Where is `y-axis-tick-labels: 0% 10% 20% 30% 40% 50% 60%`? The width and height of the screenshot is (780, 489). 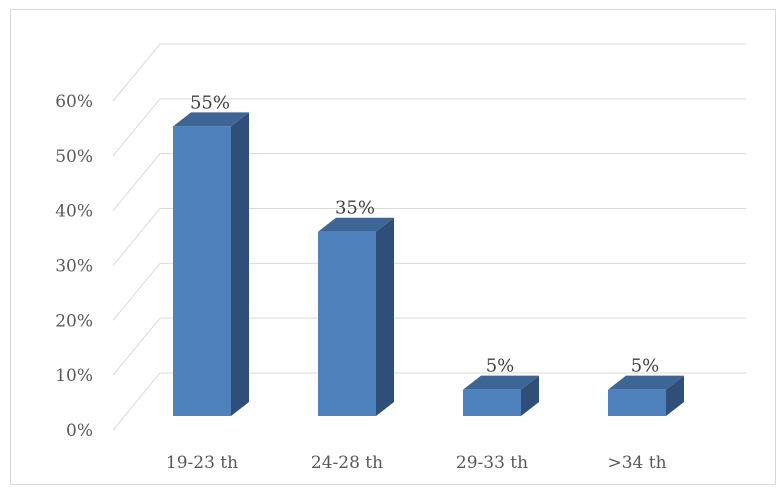 y-axis-tick-labels: 0% 10% 20% 30% 40% 50% 60% is located at coordinates (74, 266).